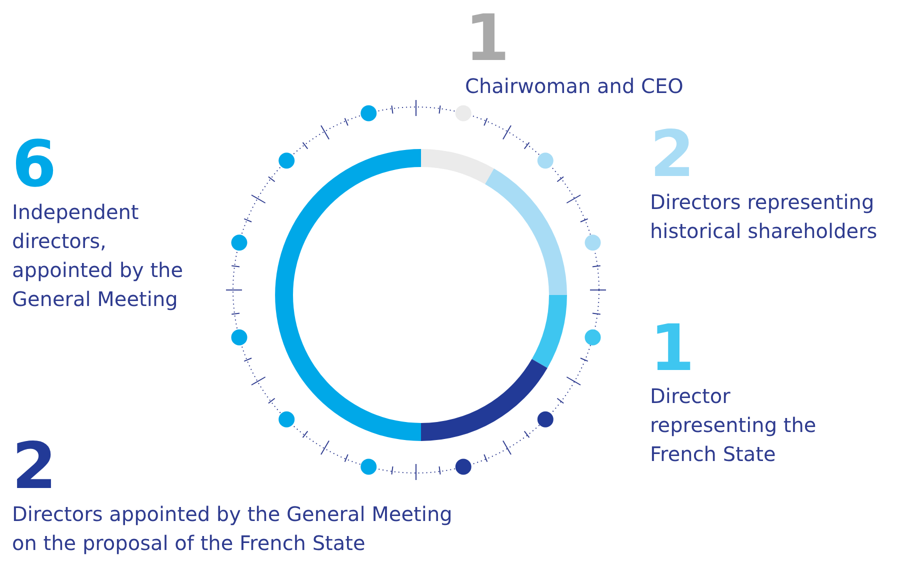 This screenshot has width=898, height=578. Describe the element at coordinates (574, 86) in the screenshot. I see `slice-label: Chairwoman and CEO` at that location.